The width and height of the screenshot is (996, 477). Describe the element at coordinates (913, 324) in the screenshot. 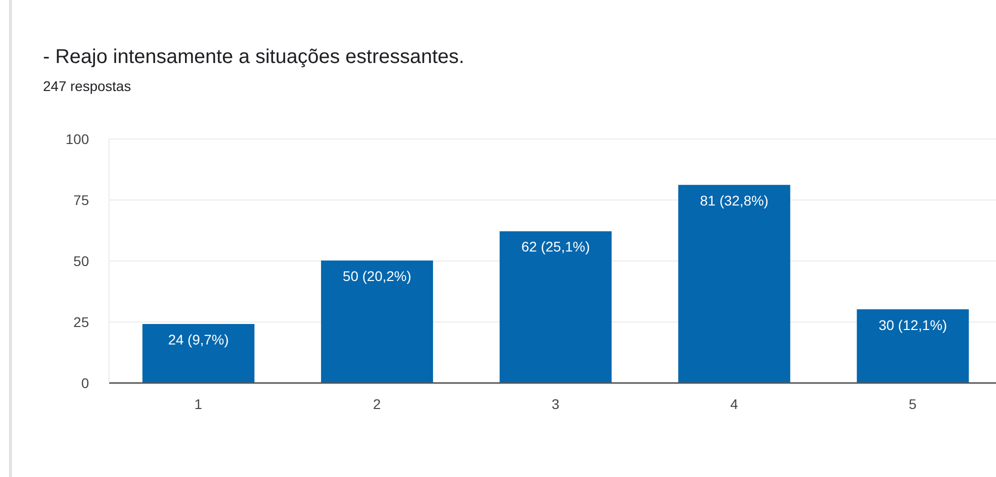

I see `data-label: 30 (12,1%)` at that location.